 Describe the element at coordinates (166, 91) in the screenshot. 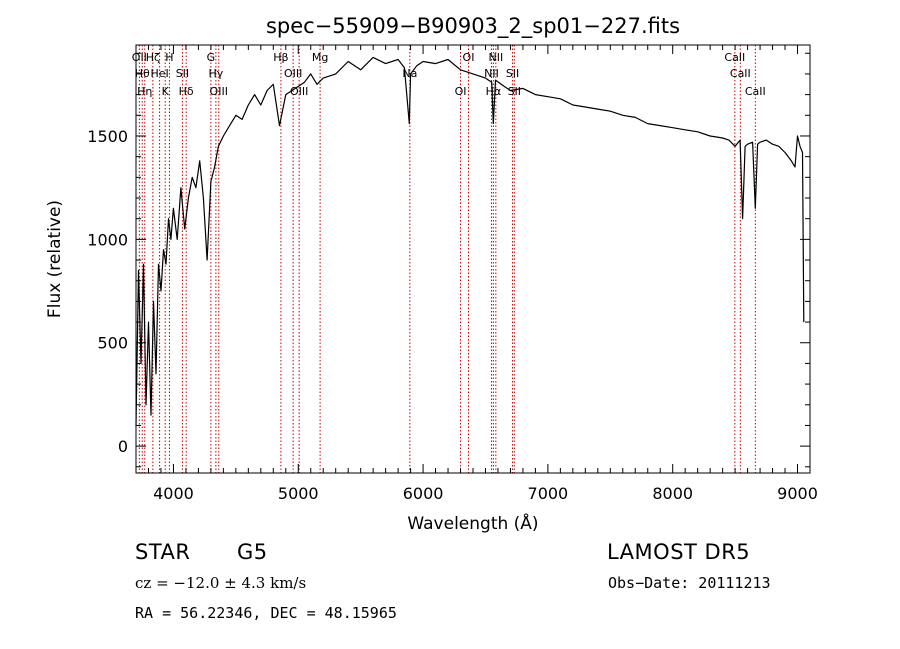

I see `line-marker-label: K` at that location.